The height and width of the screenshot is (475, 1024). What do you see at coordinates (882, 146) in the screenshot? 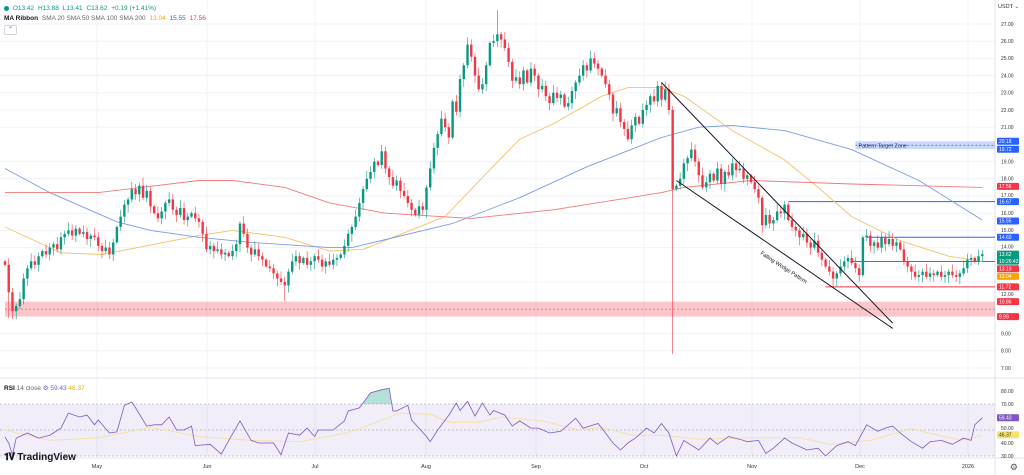
I see `zone-label: Pattern Target Zone` at bounding box center [882, 146].